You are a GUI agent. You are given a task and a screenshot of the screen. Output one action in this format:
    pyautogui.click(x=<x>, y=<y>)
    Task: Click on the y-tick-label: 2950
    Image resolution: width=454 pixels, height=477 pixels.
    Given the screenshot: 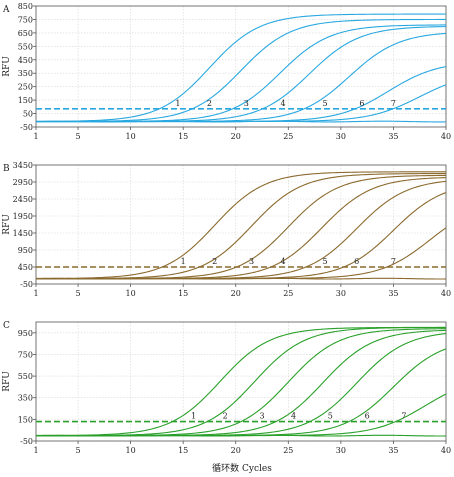 What is the action you would take?
    pyautogui.click(x=23, y=182)
    